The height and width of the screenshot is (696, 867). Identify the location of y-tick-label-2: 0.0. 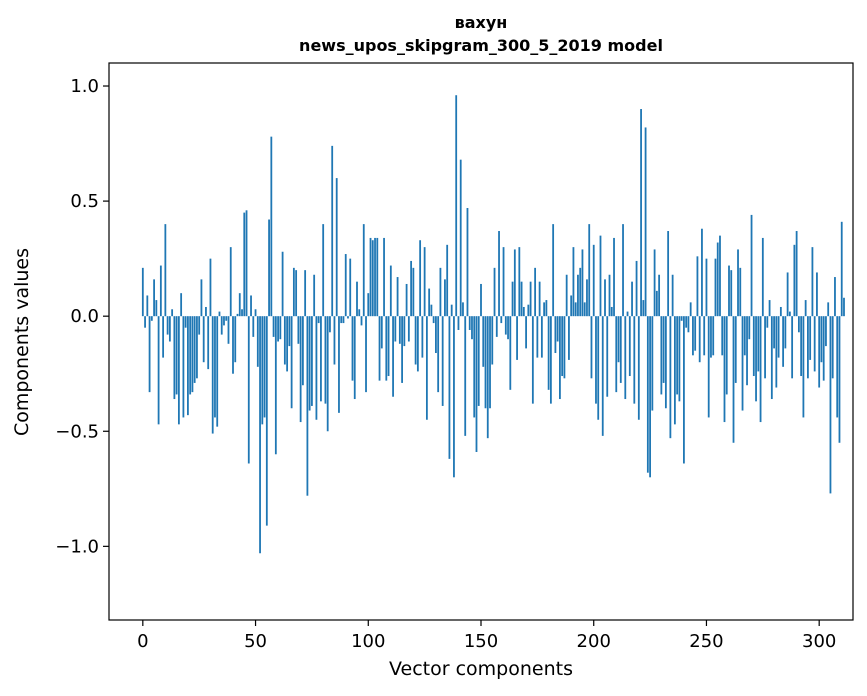
(84, 316).